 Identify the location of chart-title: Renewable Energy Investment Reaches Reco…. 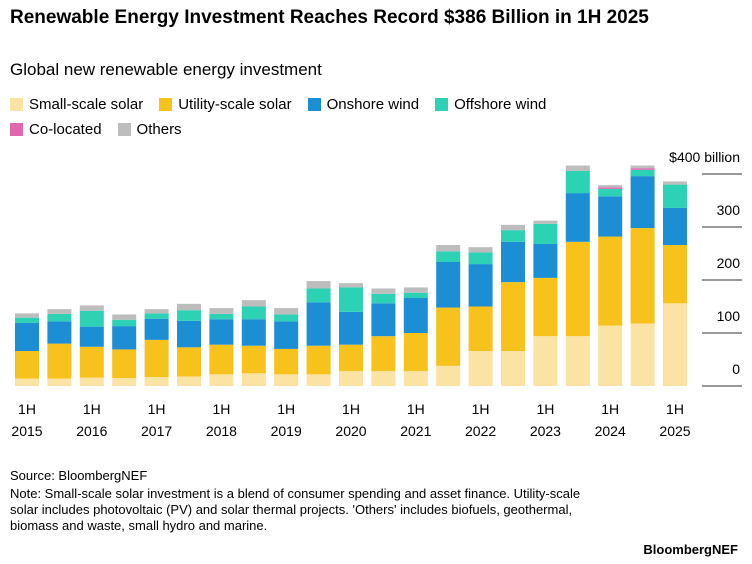
(329, 17).